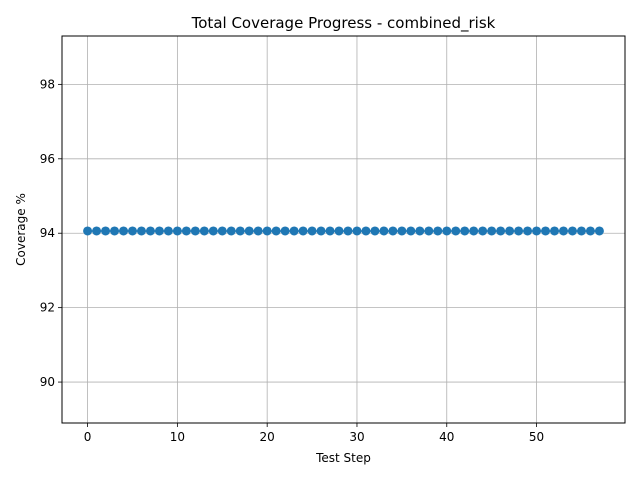 The height and width of the screenshot is (480, 640). I want to click on y-ticks: 90 92 94 96 98, so click(51, 233).